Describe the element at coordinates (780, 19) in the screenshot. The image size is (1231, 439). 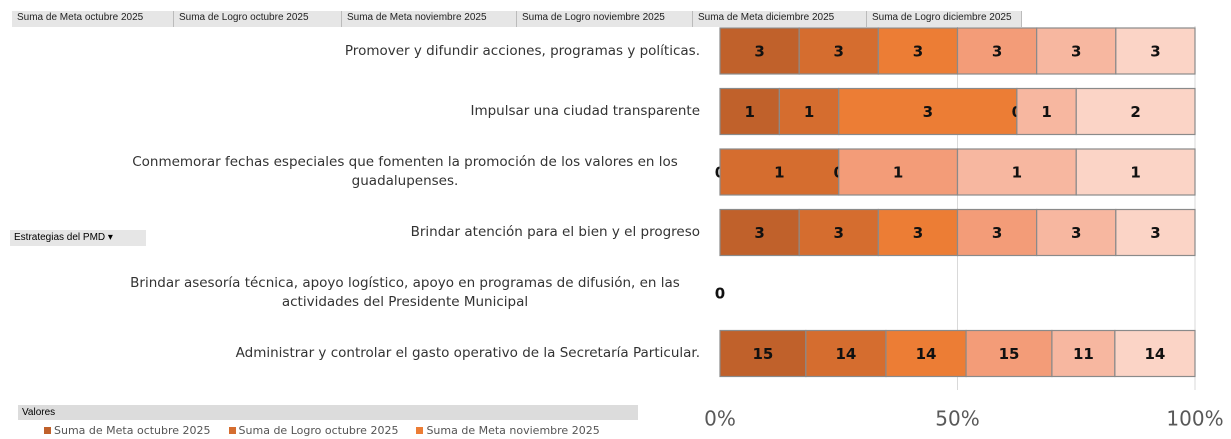
I see `field-button: Suma de Meta diciembre 2025` at that location.